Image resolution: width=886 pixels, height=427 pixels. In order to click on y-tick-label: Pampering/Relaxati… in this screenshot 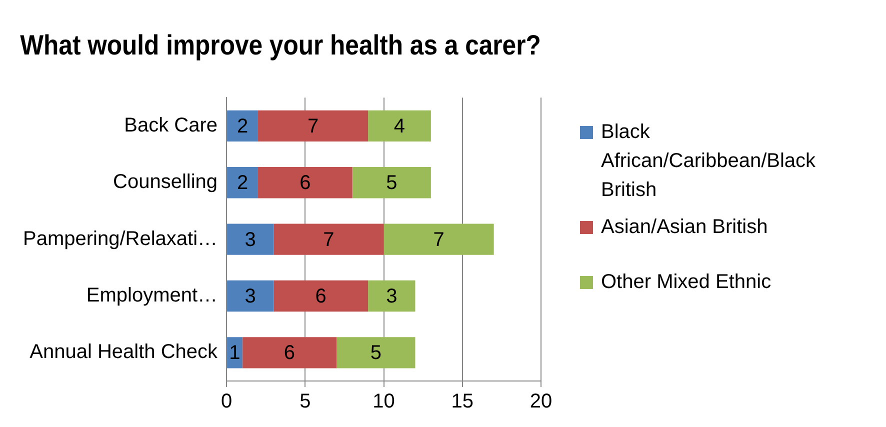, I will do `click(120, 239)`.